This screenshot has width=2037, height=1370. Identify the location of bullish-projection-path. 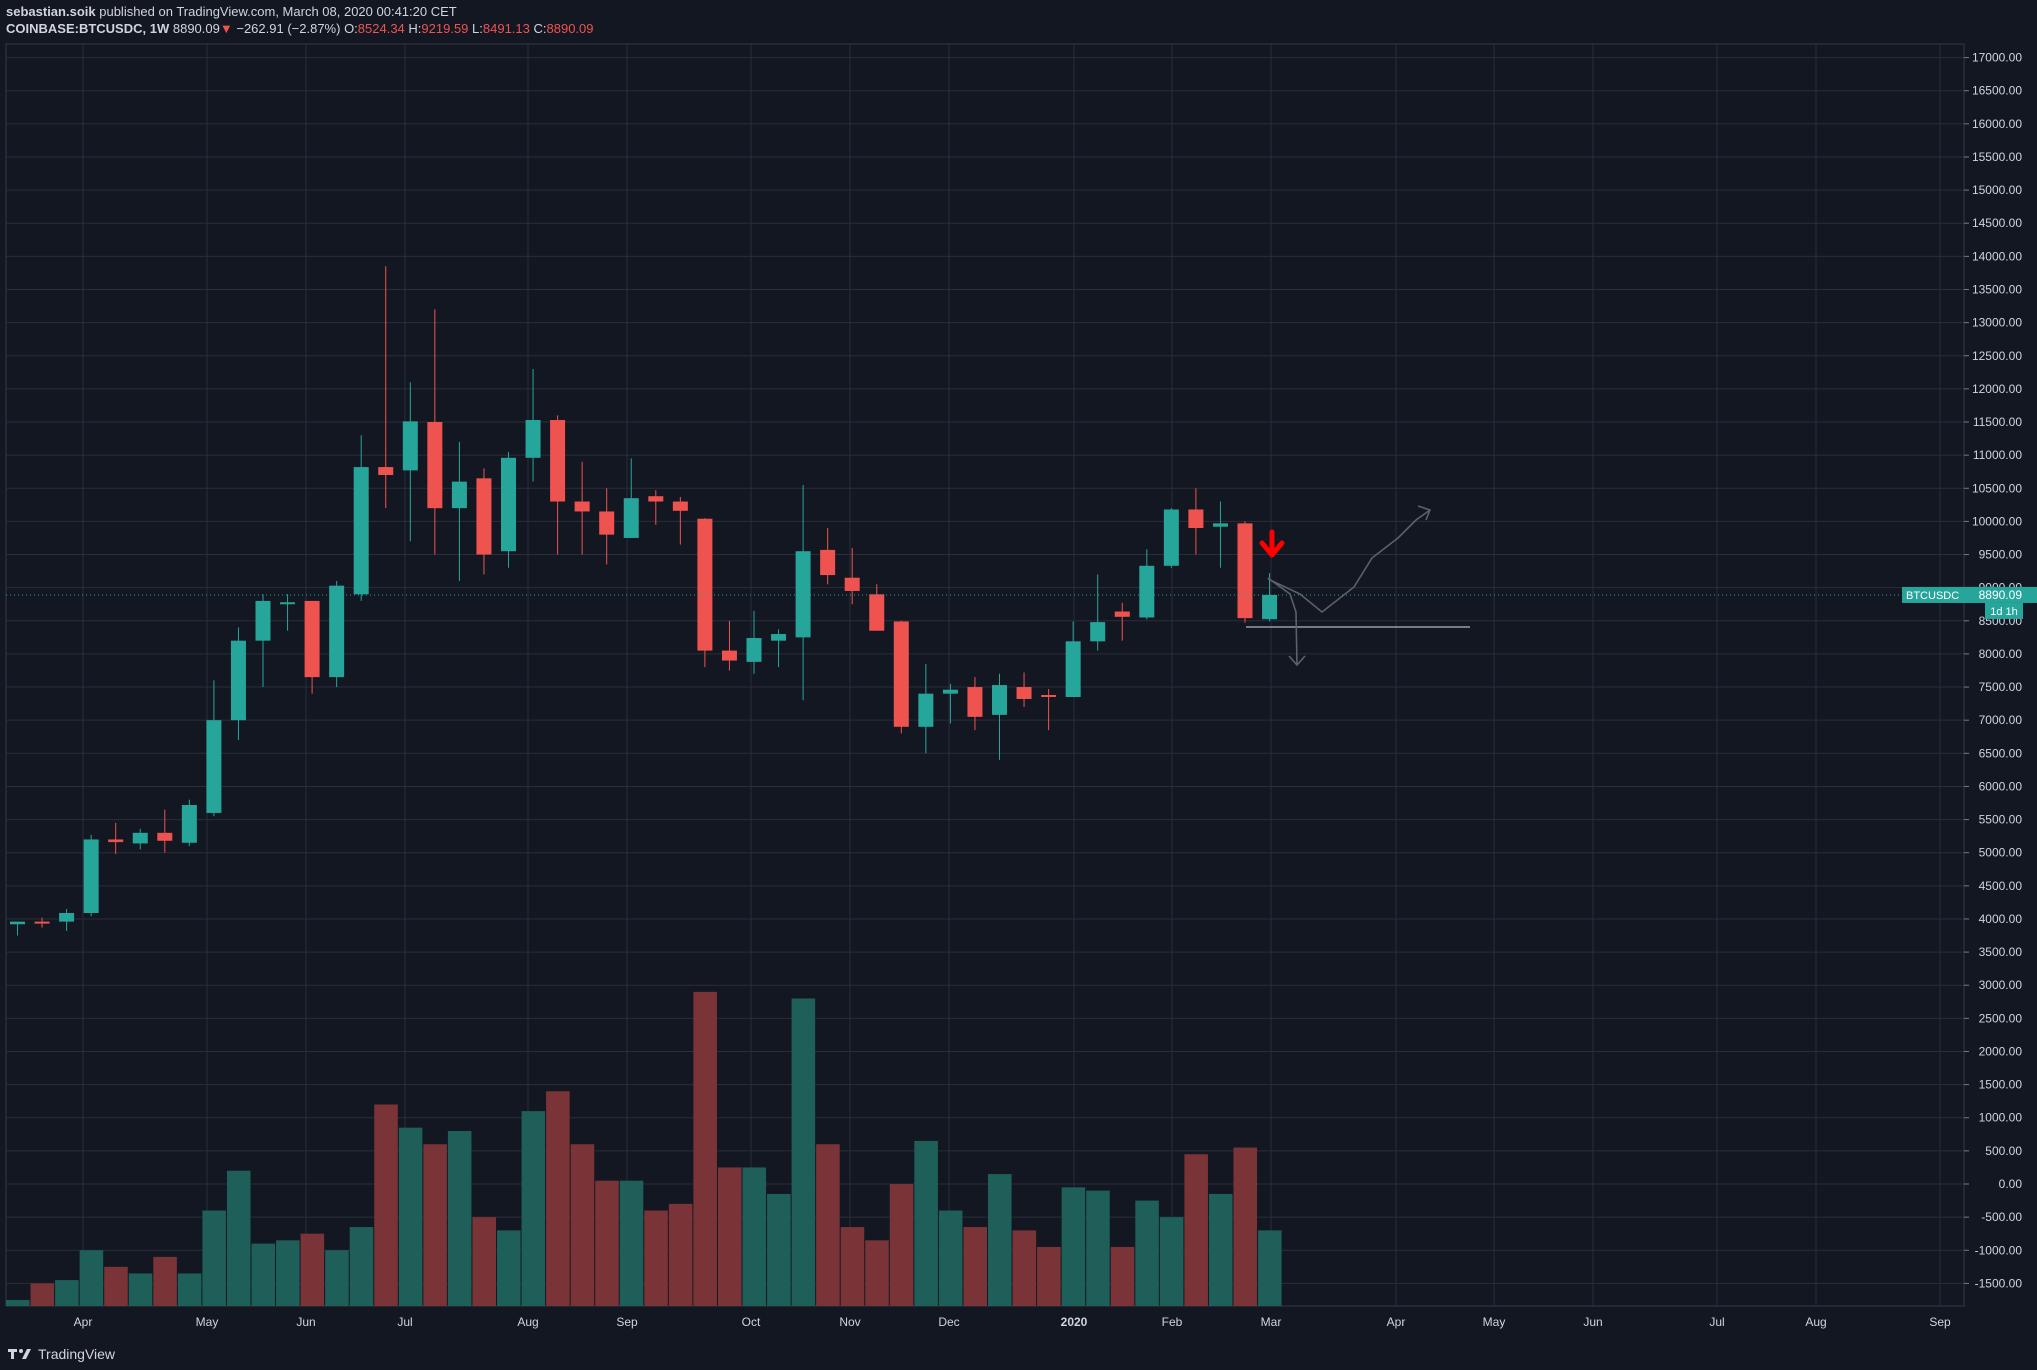
(1349, 559).